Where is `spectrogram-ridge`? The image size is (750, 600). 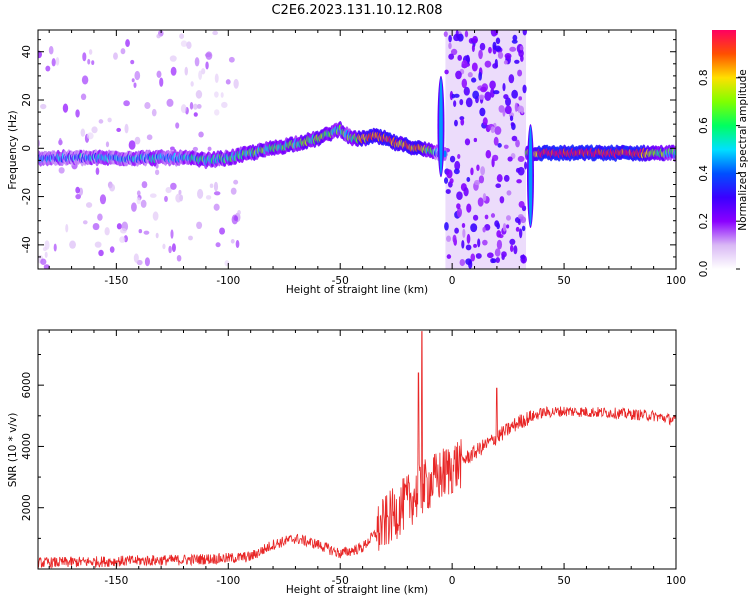
spectrogram-ridge is located at coordinates (357, 145).